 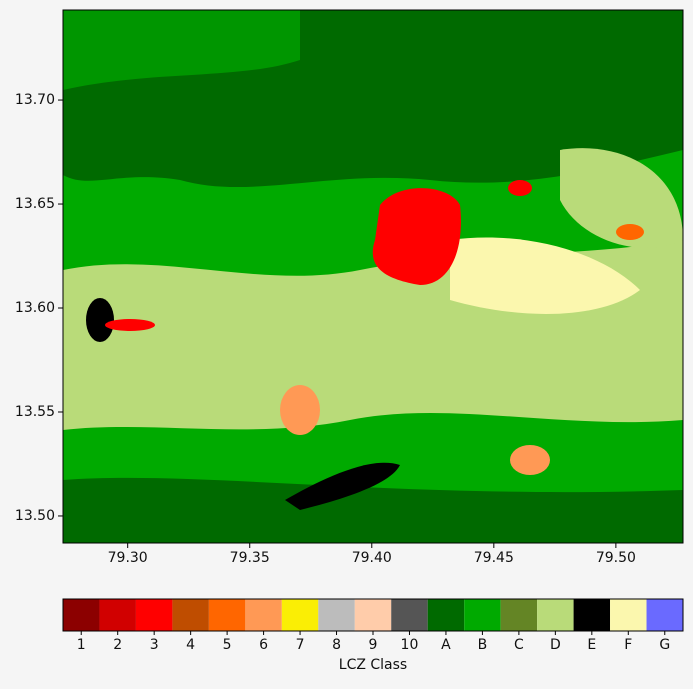 What do you see at coordinates (35, 412) in the screenshot?
I see `y-tick-label: 13.55` at bounding box center [35, 412].